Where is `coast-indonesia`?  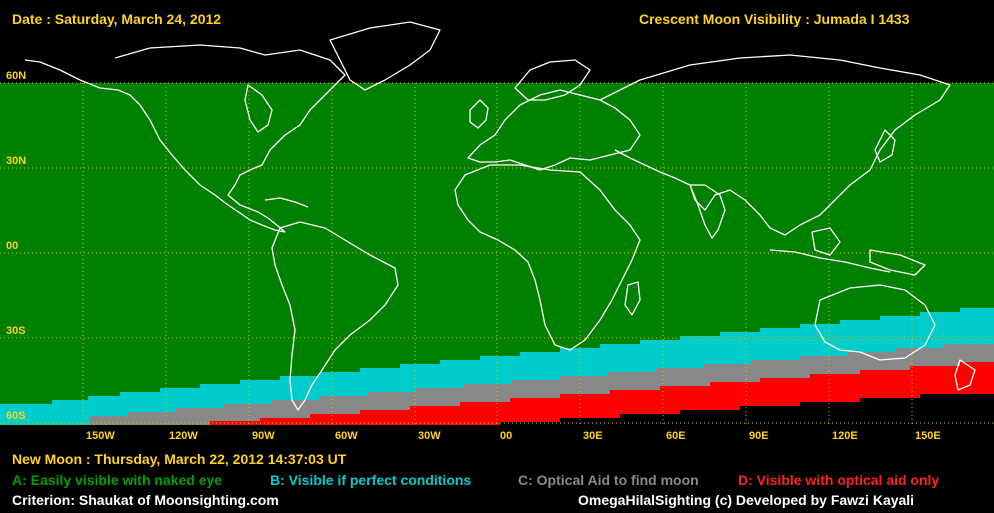 coast-indonesia is located at coordinates (830, 261).